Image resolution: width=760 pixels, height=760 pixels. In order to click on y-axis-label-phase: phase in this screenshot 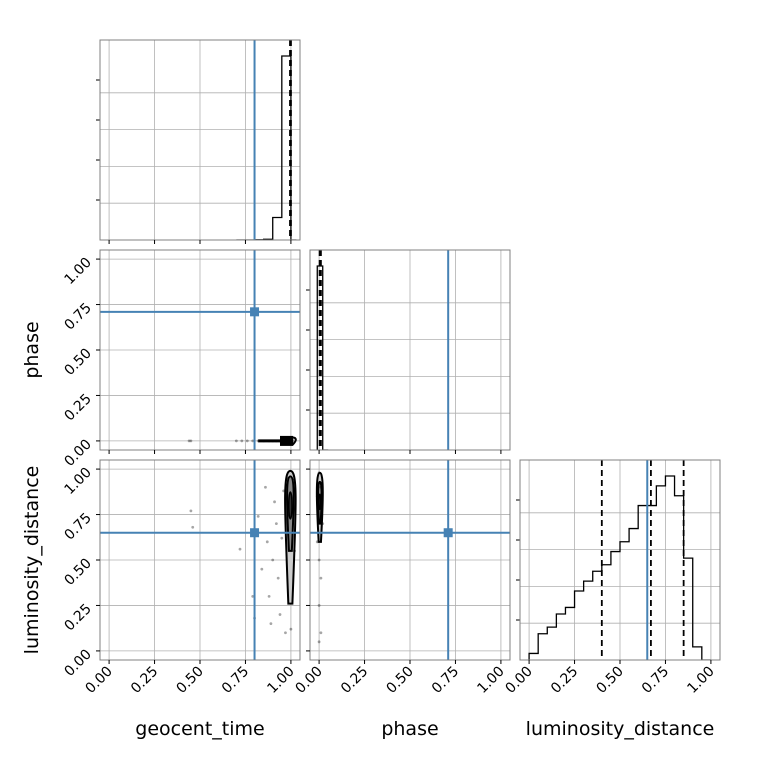, I will do `click(32, 349)`.